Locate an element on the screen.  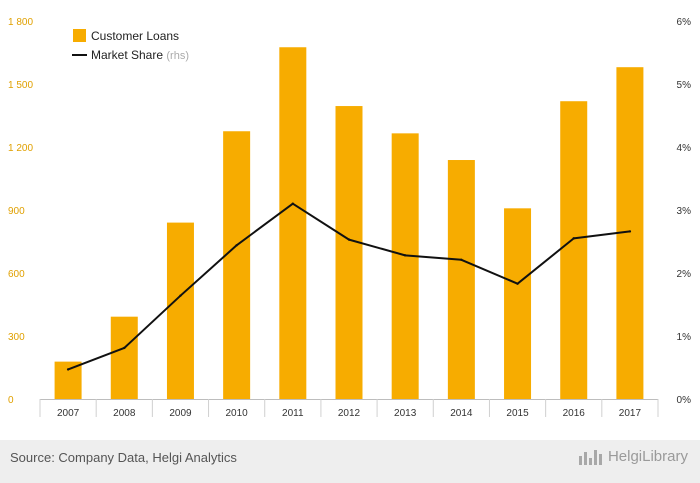
x-axis-tick-label: 2011 is located at coordinates (293, 413).